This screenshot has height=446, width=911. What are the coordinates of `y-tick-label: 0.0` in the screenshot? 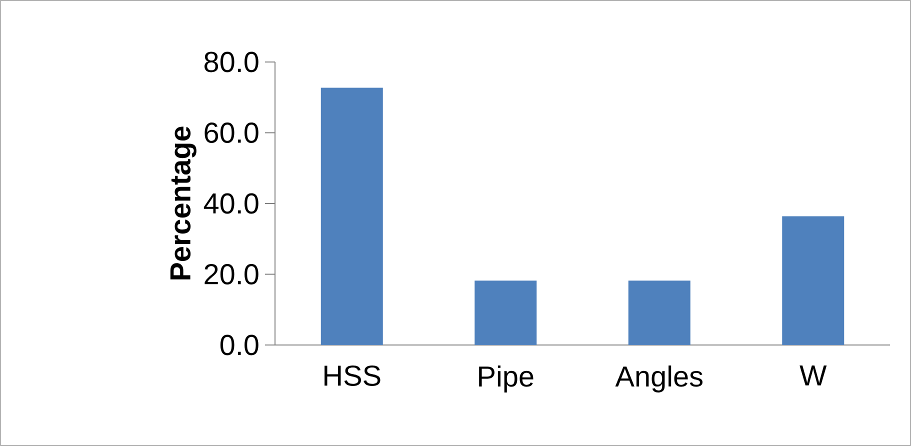 It's located at (239, 345).